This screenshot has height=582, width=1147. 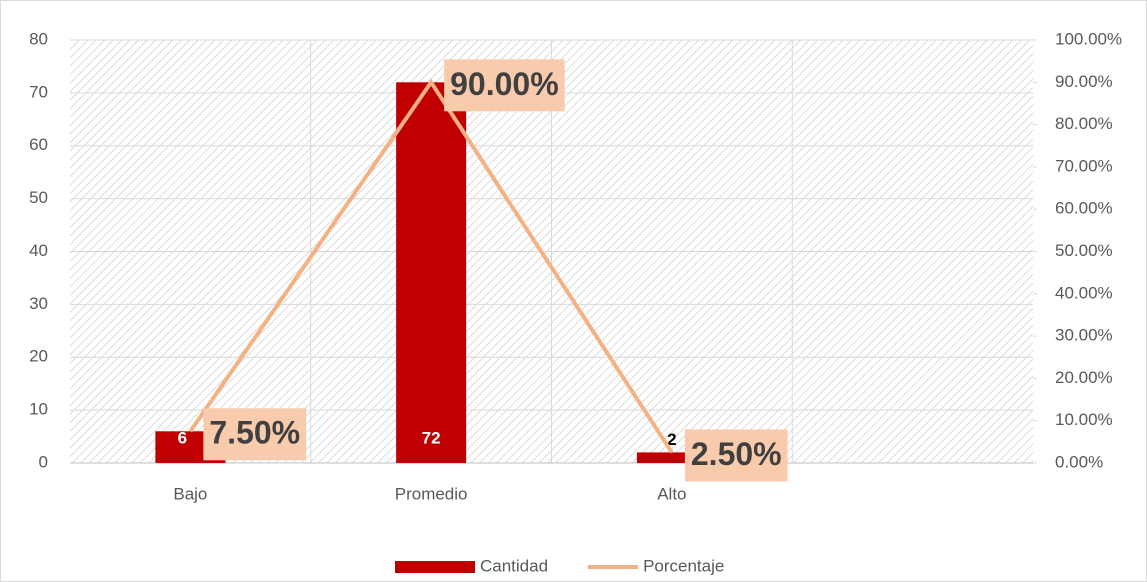 I want to click on y-tick-label: 10, so click(x=38, y=409).